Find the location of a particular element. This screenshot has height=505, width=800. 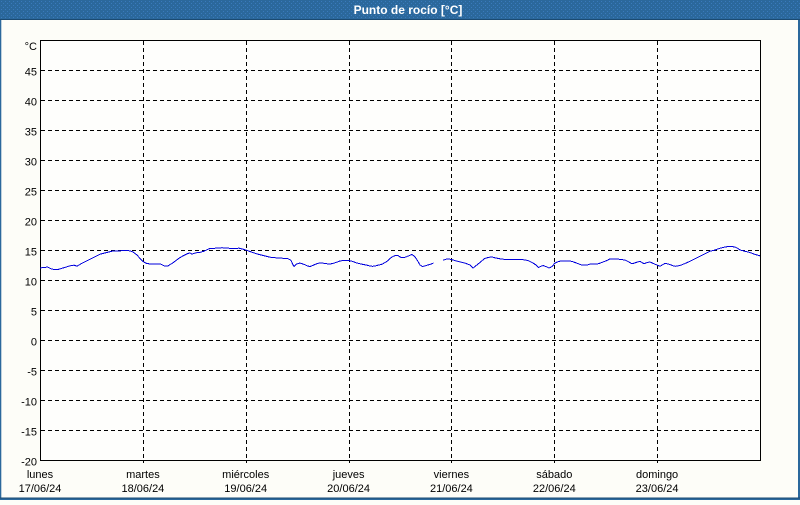

svg-text: -15 is located at coordinates (29, 433).